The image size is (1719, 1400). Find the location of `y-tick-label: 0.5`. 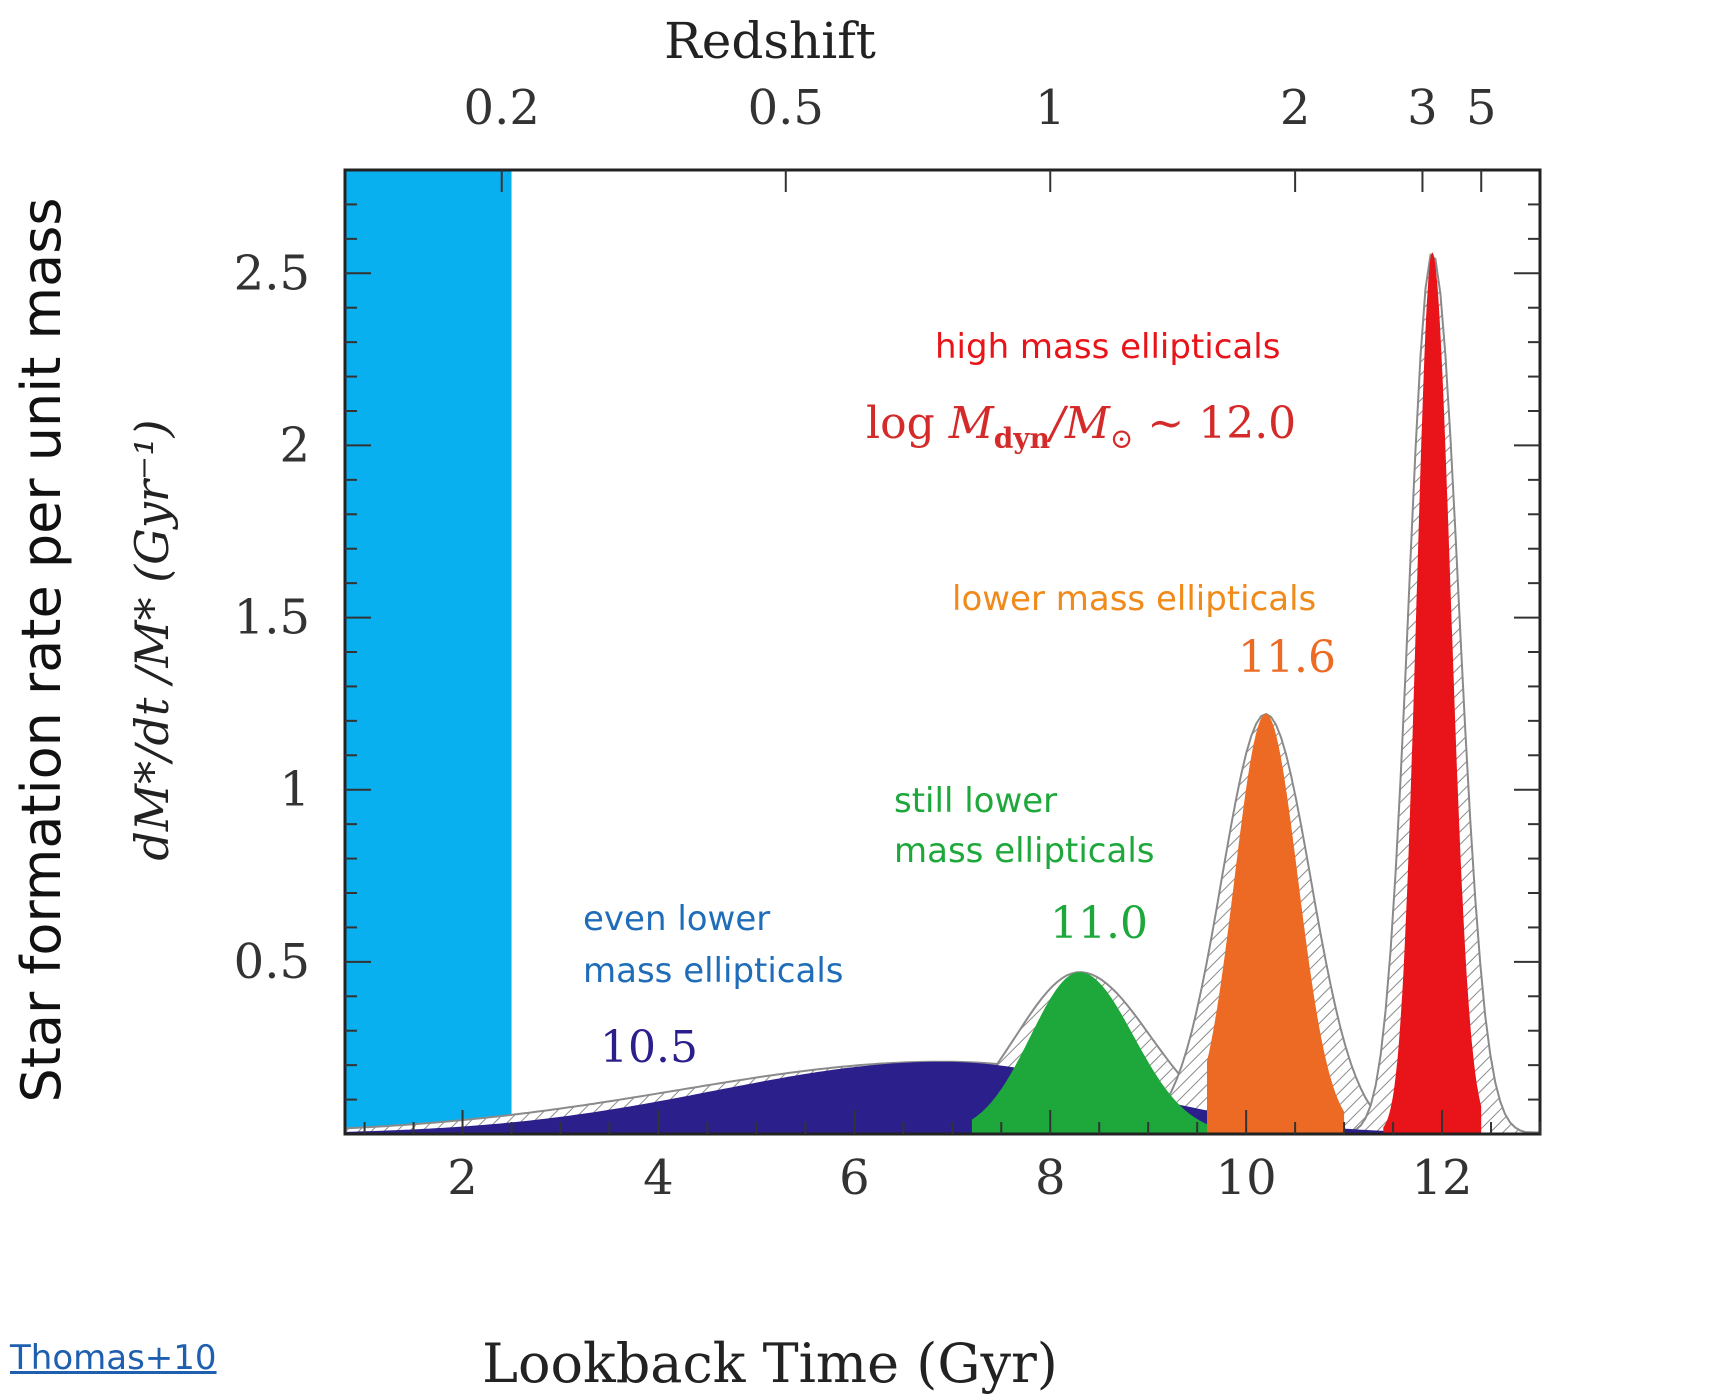

y-tick-label: 0.5 is located at coordinates (272, 962).